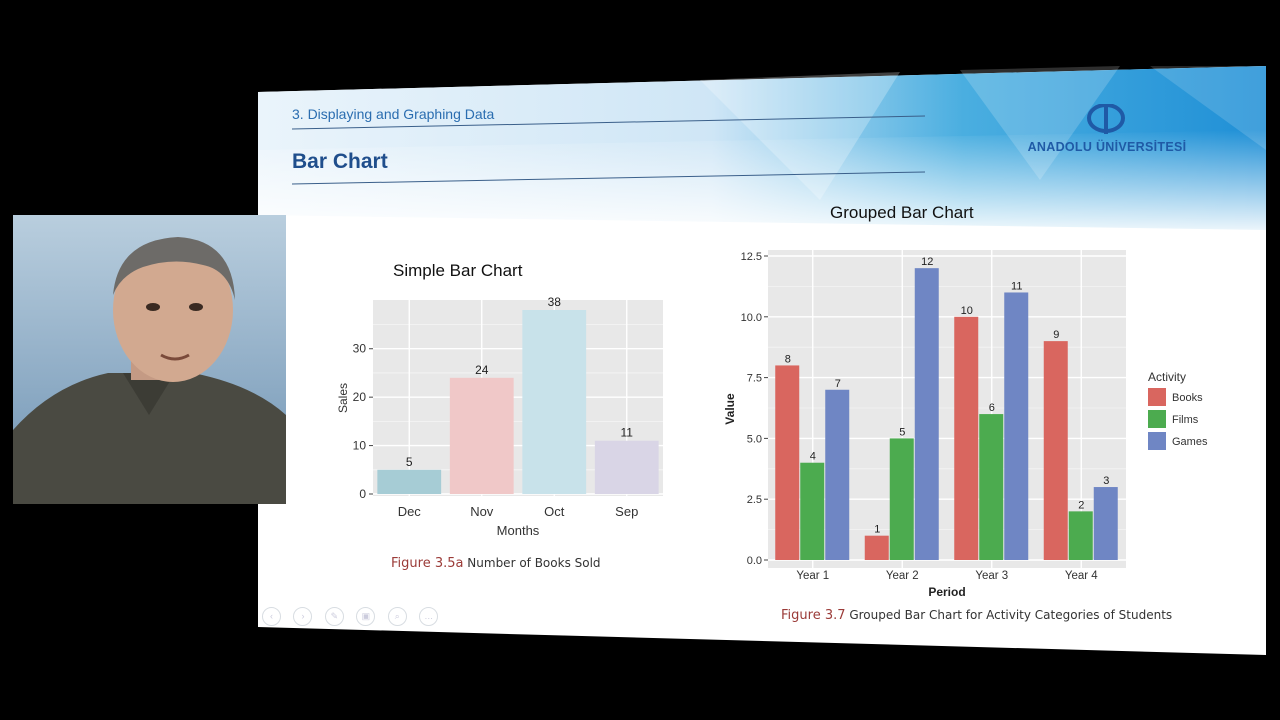  What do you see at coordinates (627, 433) in the screenshot?
I see `simple-chart-data-label: 11` at bounding box center [627, 433].